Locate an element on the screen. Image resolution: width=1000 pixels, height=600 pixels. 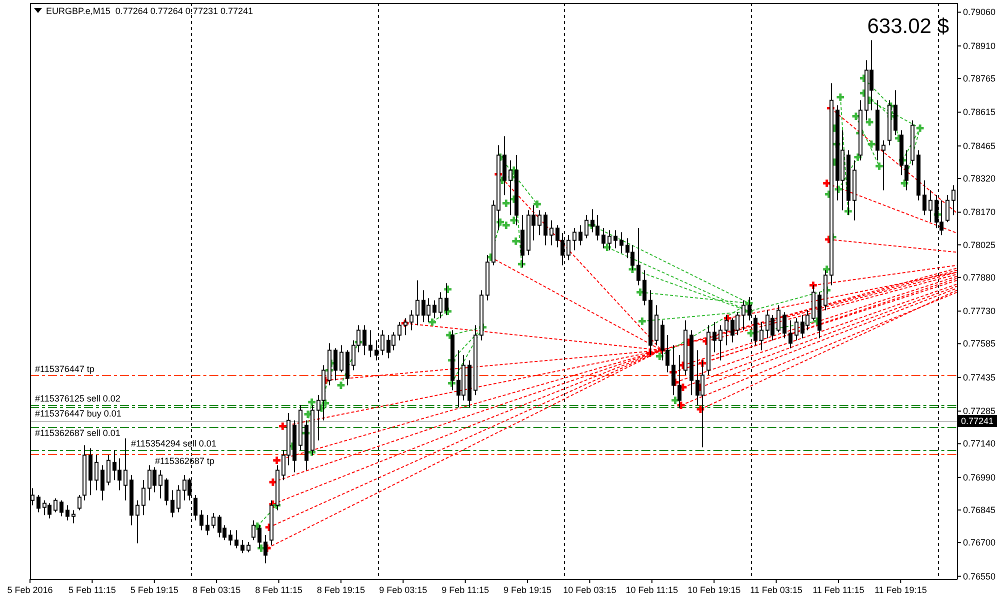
ref-line-label: #115376447 tp is located at coordinates (64, 369).